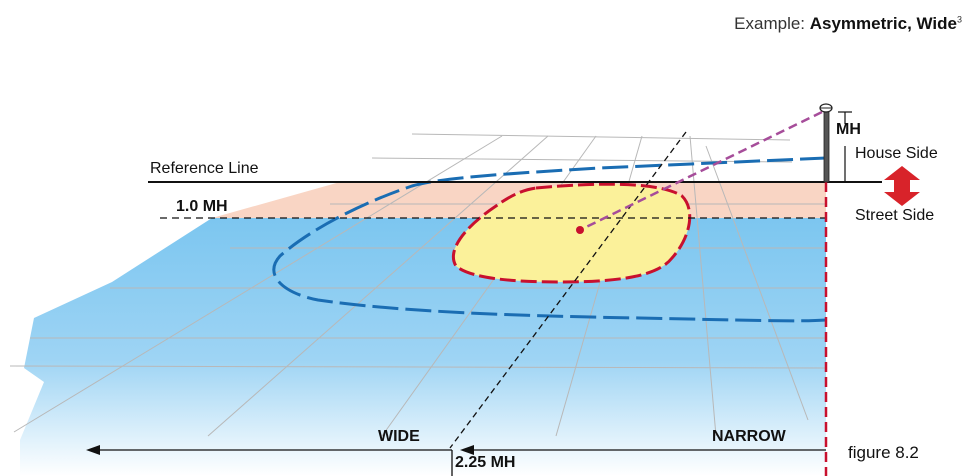  Describe the element at coordinates (883, 452) in the screenshot. I see `figure-caption: figure 8.2` at that location.